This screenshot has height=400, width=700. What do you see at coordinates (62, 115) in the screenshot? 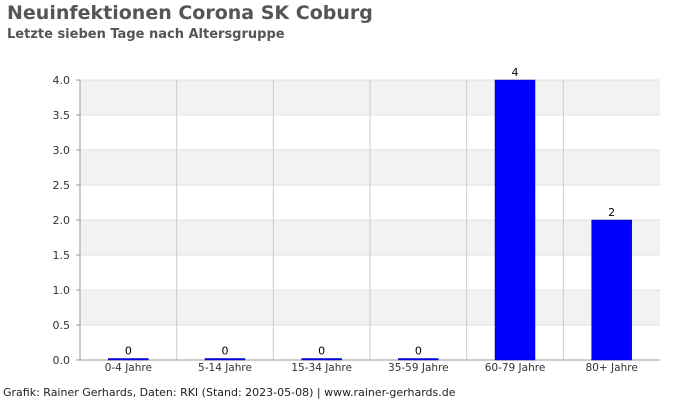
I see `y-tick-label: 3.5` at bounding box center [62, 115].